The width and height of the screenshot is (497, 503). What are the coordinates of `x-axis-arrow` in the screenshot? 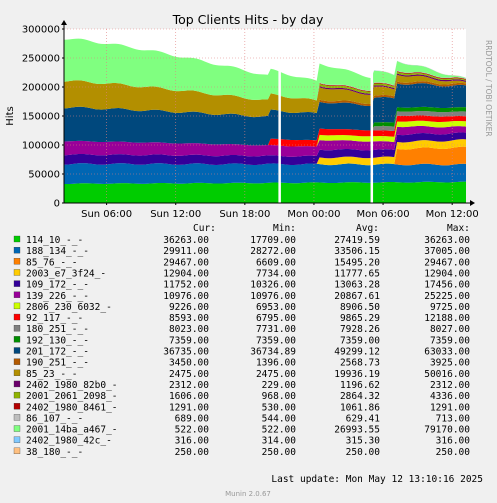 It's located at (472, 203).